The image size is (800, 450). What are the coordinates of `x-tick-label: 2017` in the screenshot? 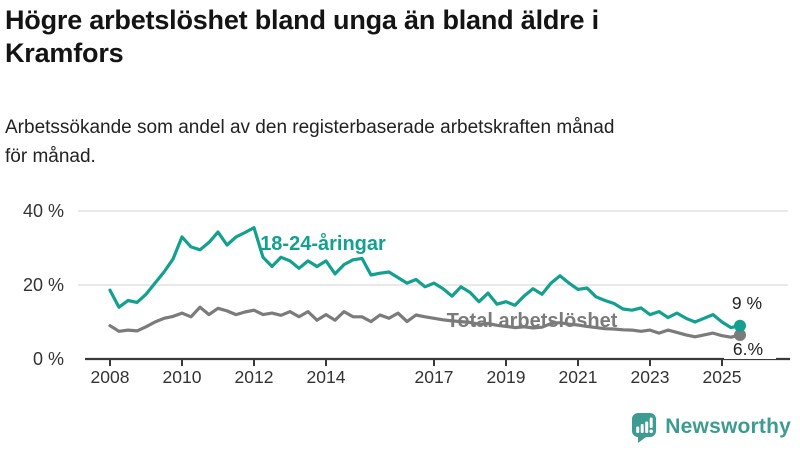 It's located at (434, 377).